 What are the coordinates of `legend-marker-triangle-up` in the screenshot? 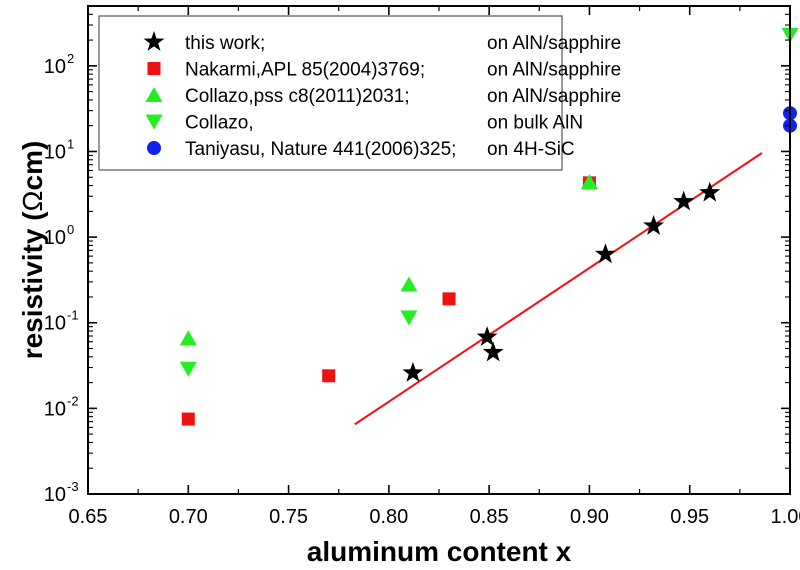 It's located at (154, 94).